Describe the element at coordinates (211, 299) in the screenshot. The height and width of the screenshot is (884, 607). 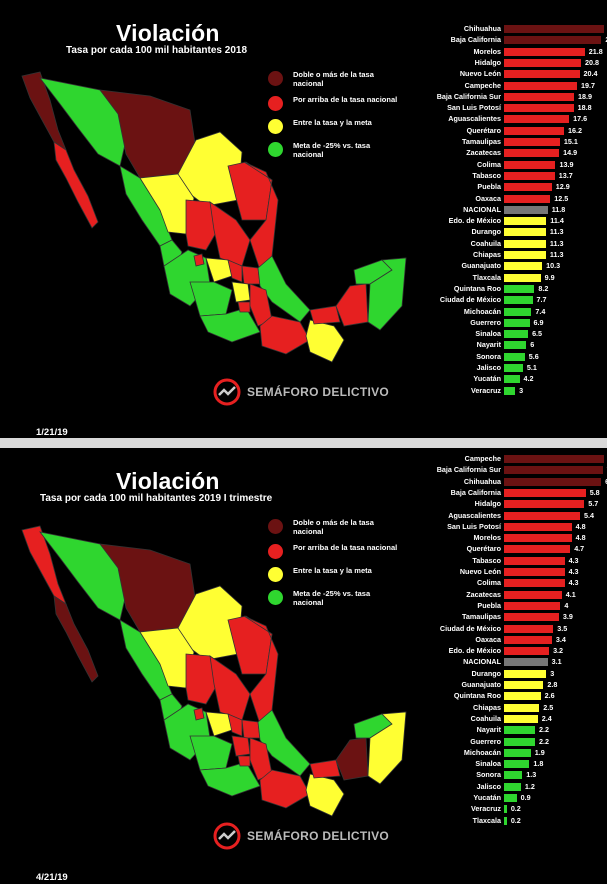
I see `map-region-michoacan` at that location.